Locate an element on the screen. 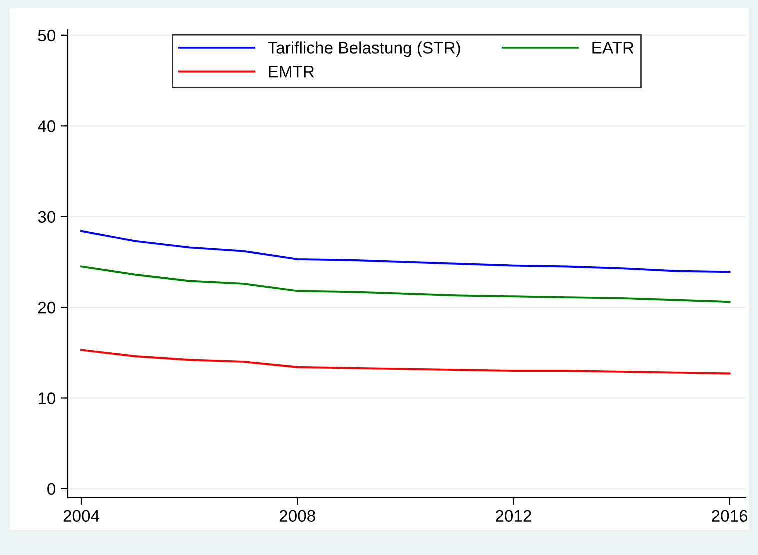  y-tick-label: 0 is located at coordinates (52, 489).